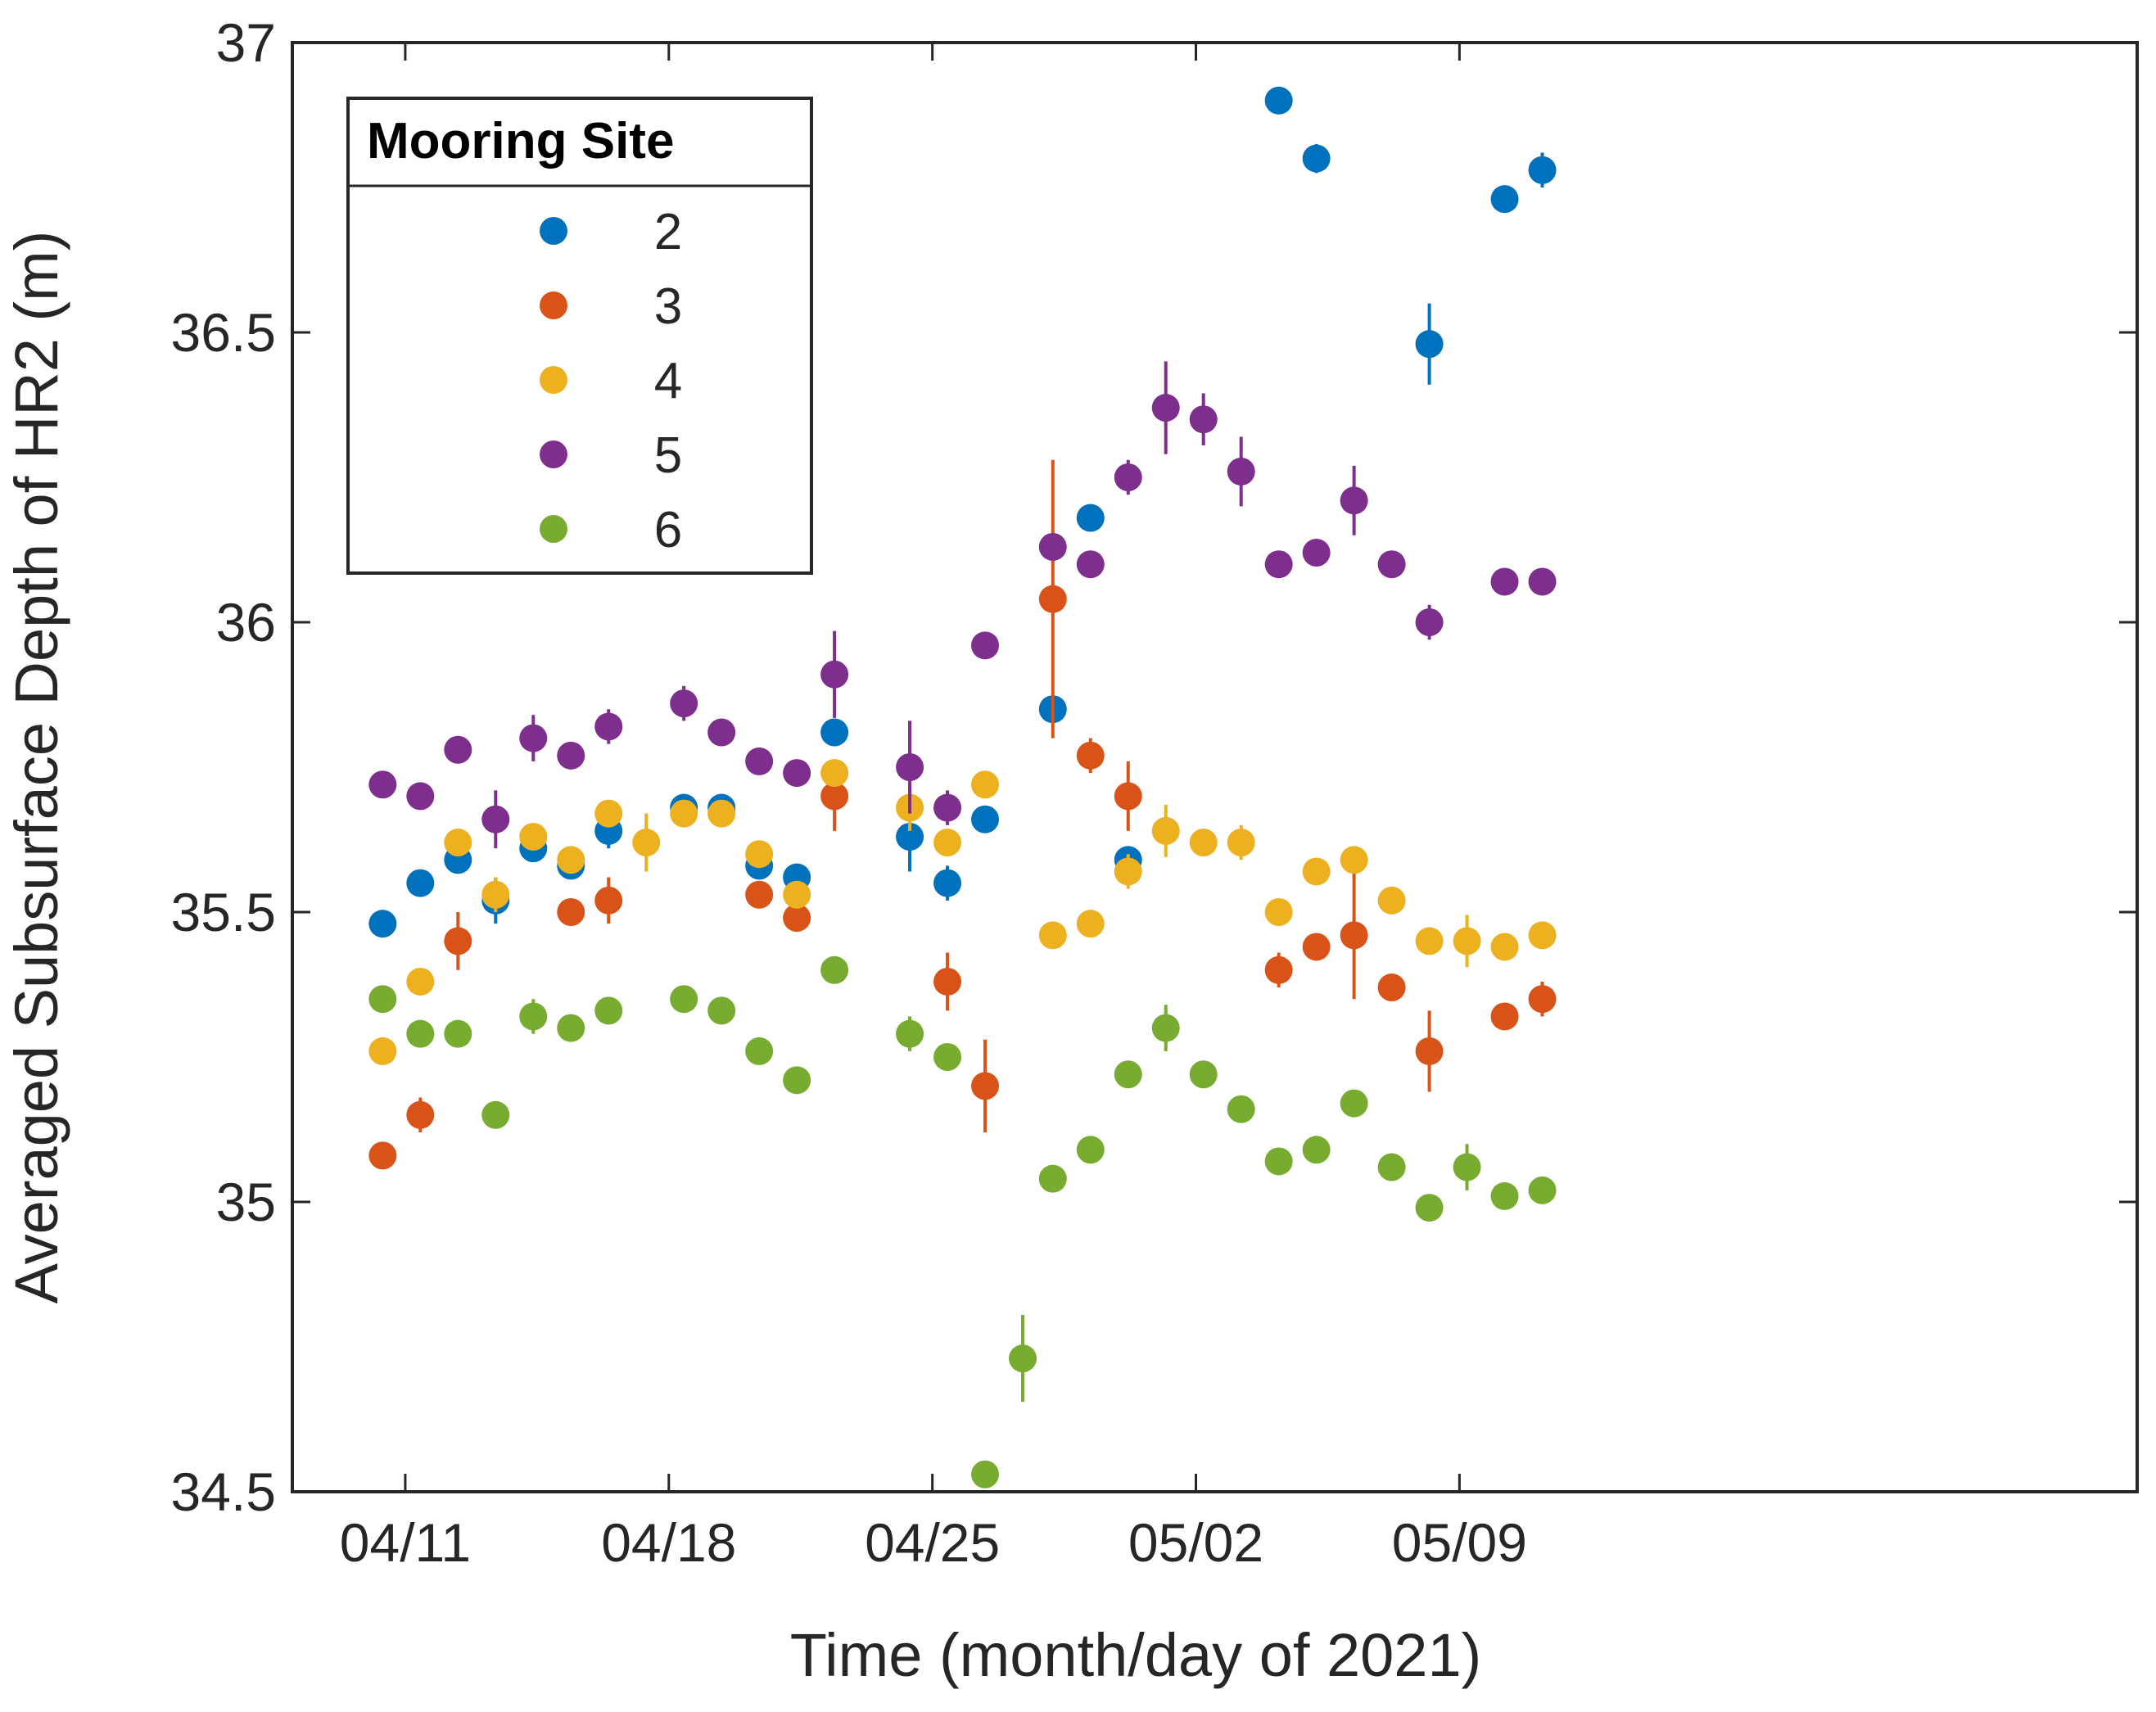 Image resolution: width=2156 pixels, height=1712 pixels. I want to click on legend-title: Mooring Site, so click(520, 141).